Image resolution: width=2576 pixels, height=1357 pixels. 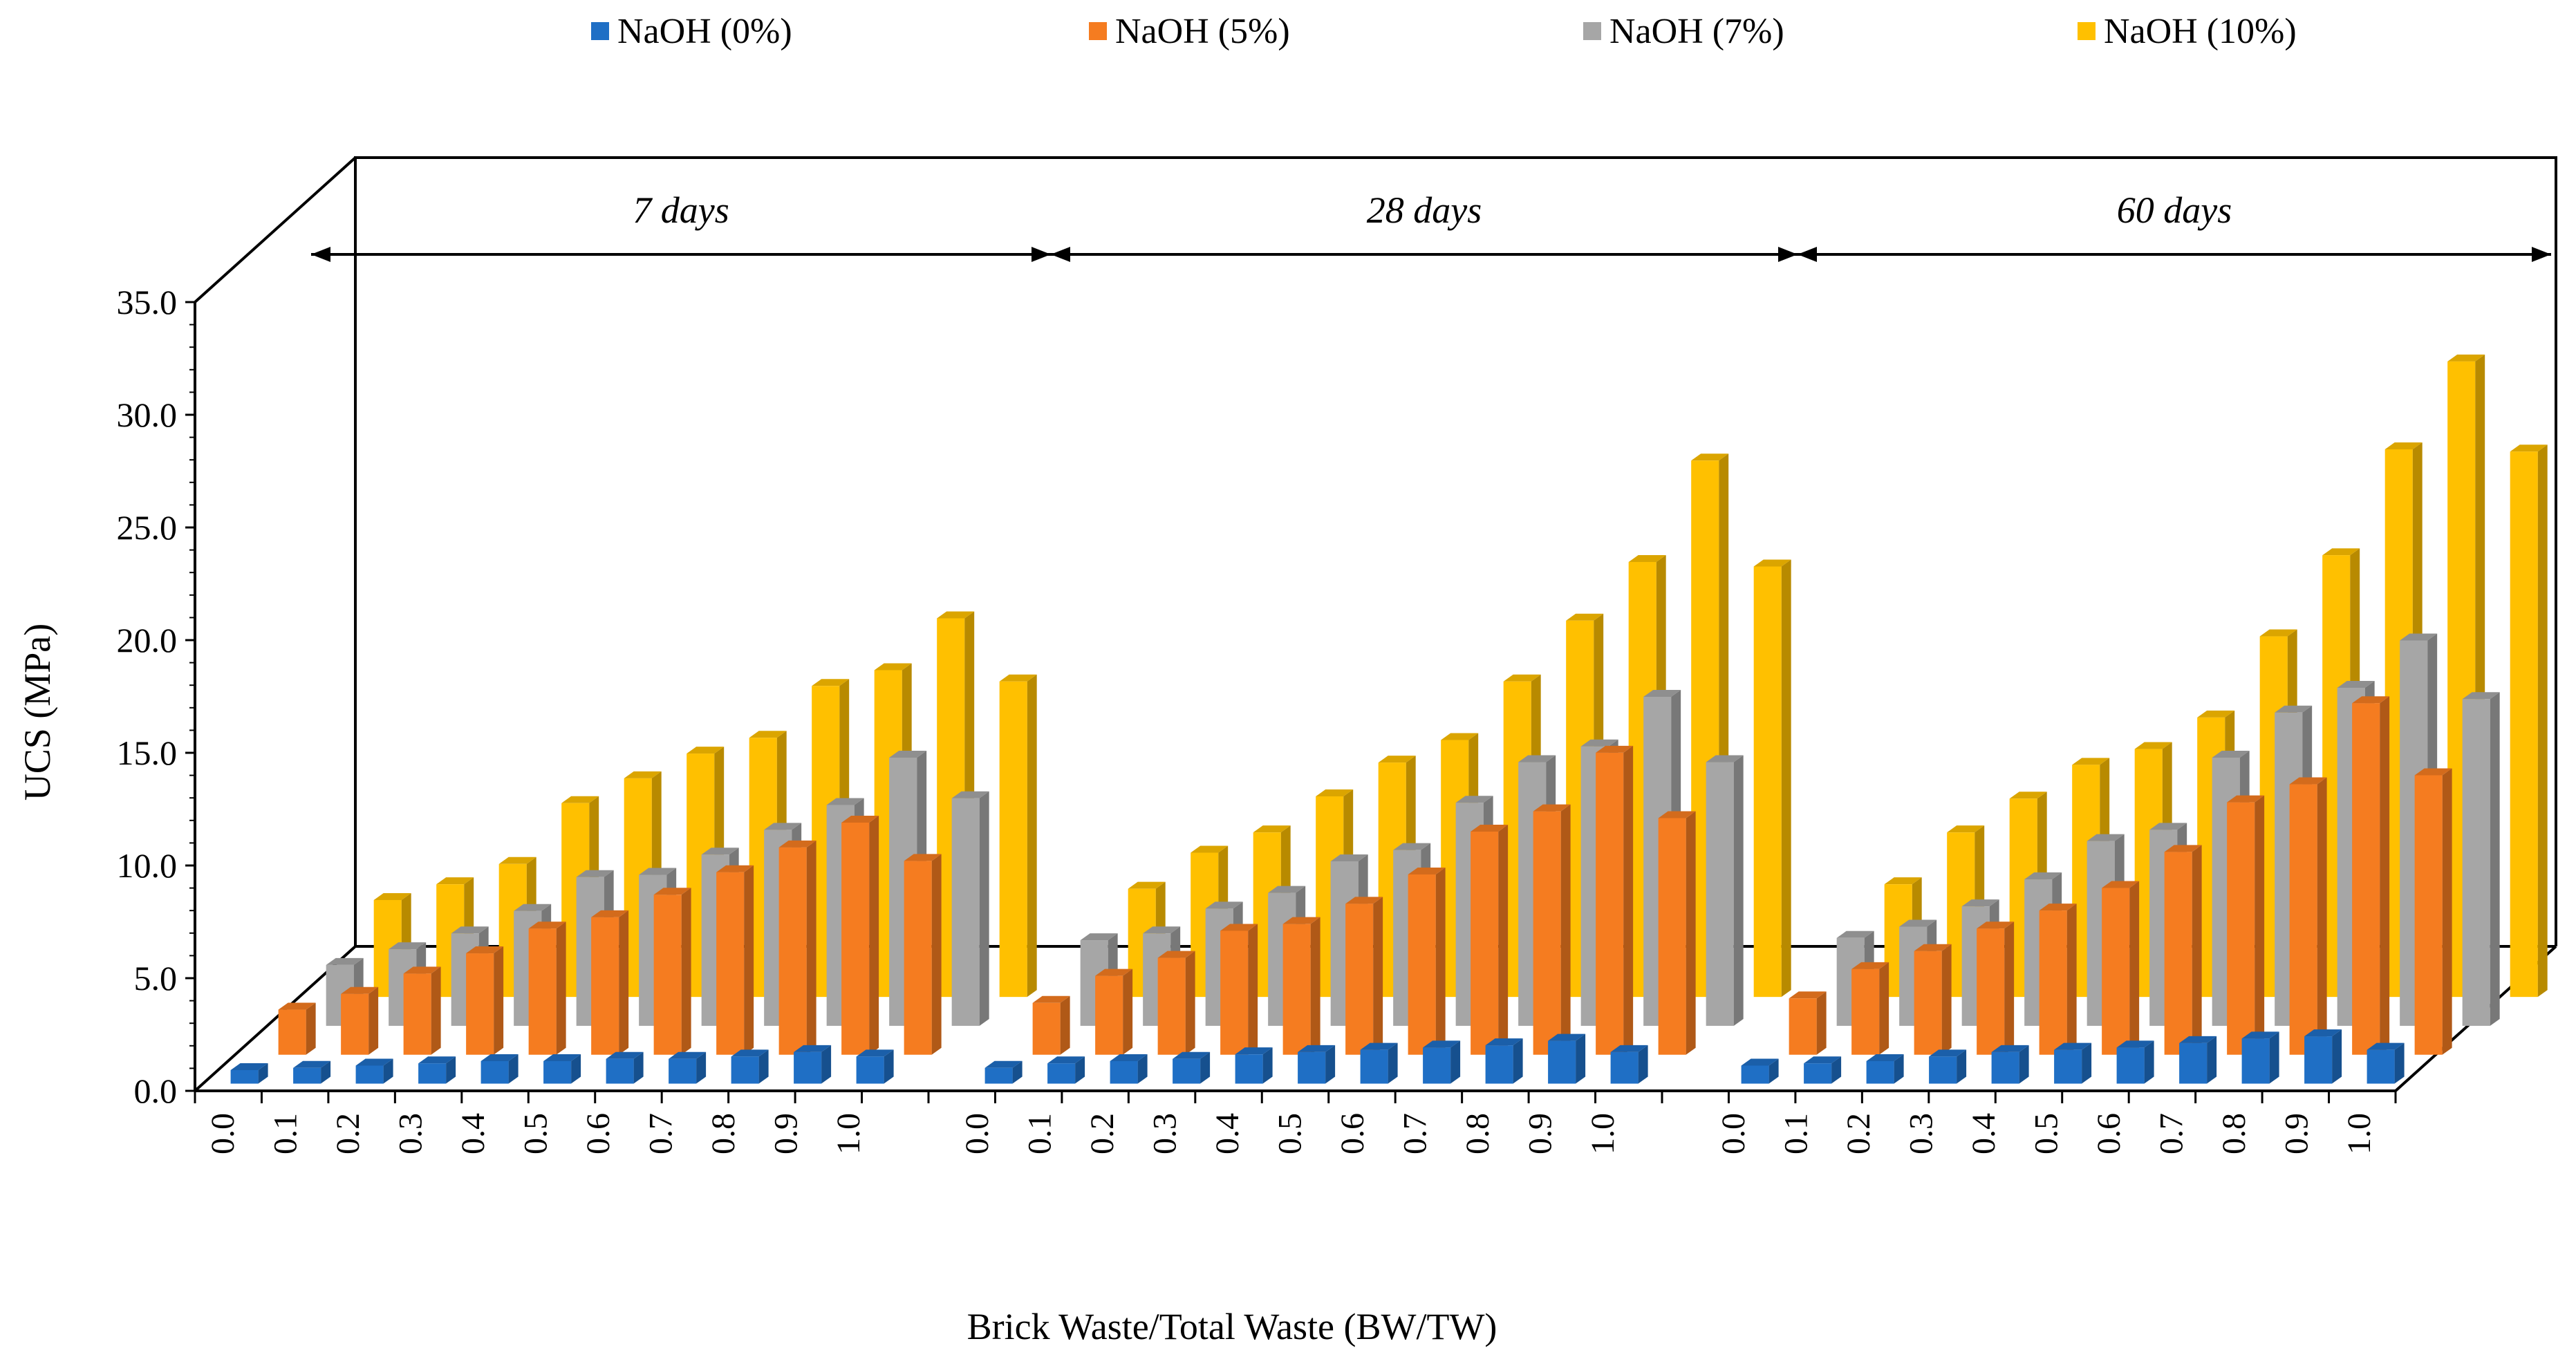 I want to click on y-tick-label: 15.0, so click(x=147, y=752).